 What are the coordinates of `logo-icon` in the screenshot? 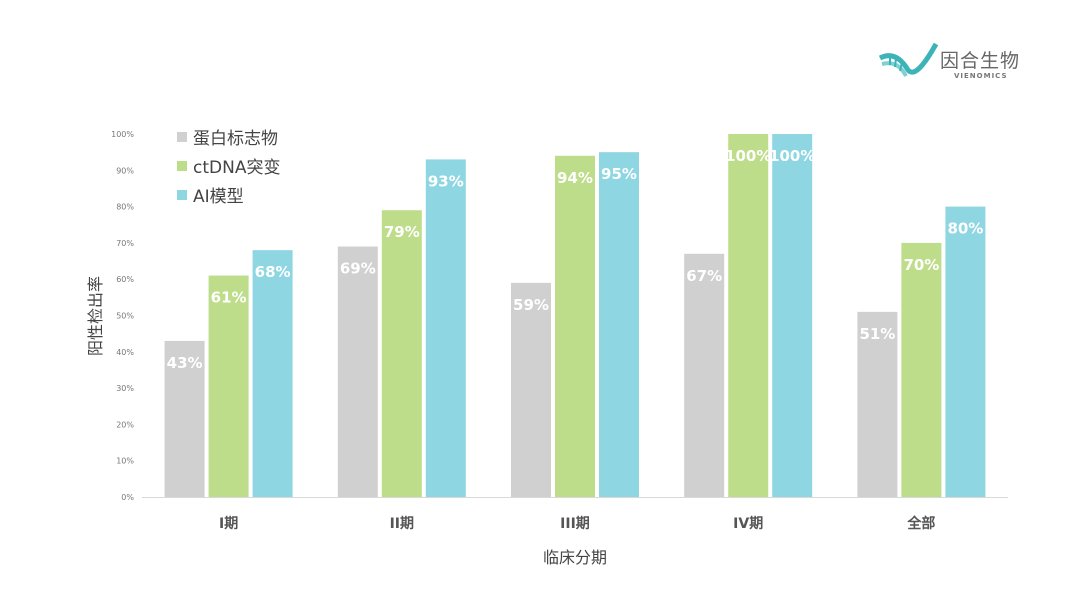 It's located at (908, 59).